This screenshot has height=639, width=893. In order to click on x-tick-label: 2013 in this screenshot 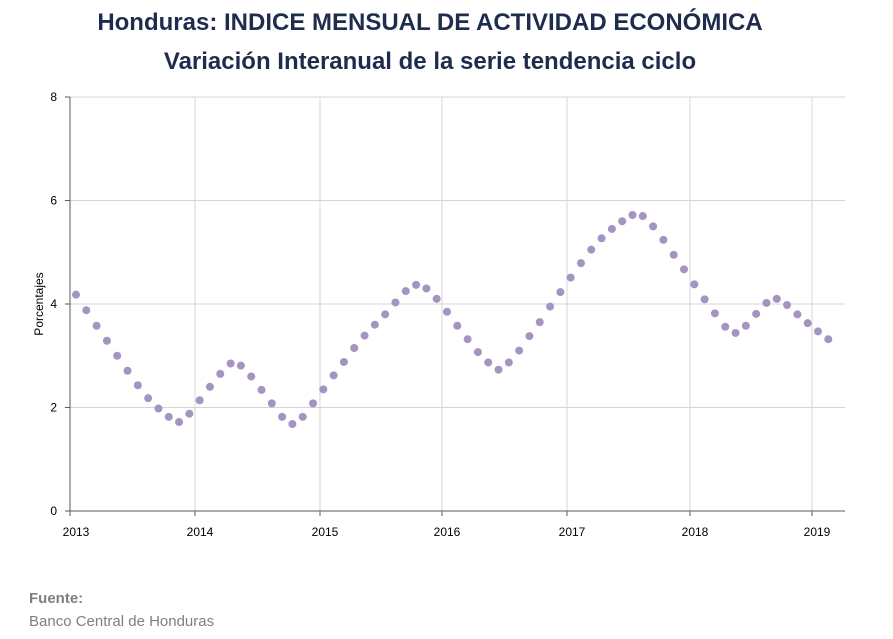, I will do `click(76, 532)`.